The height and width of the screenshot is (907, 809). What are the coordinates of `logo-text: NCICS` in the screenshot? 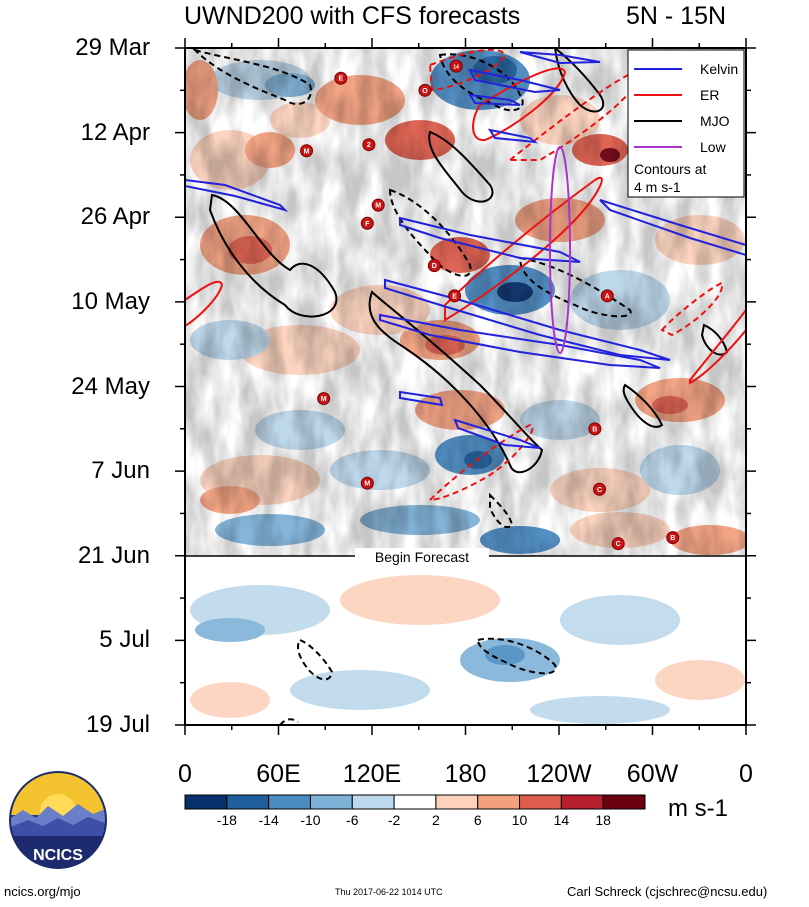 It's located at (58, 855).